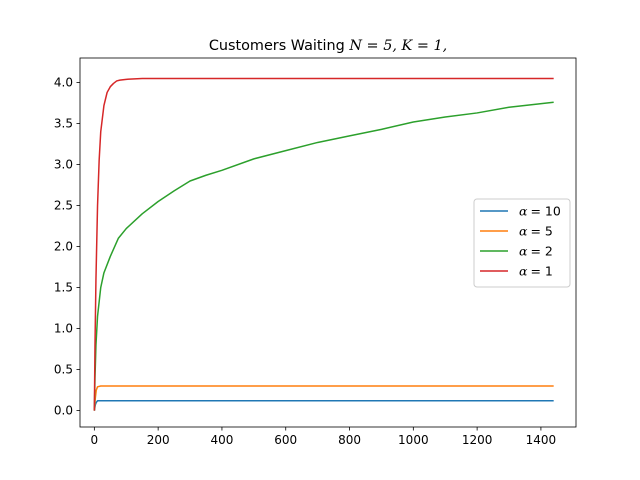 This screenshot has width=640, height=480. Describe the element at coordinates (63, 83) in the screenshot. I see `y-tick-label: 4.0` at that location.